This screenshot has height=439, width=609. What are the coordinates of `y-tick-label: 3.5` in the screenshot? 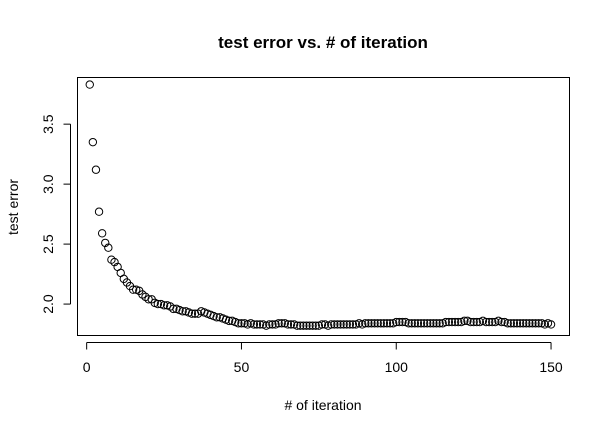 It's located at (48, 124).